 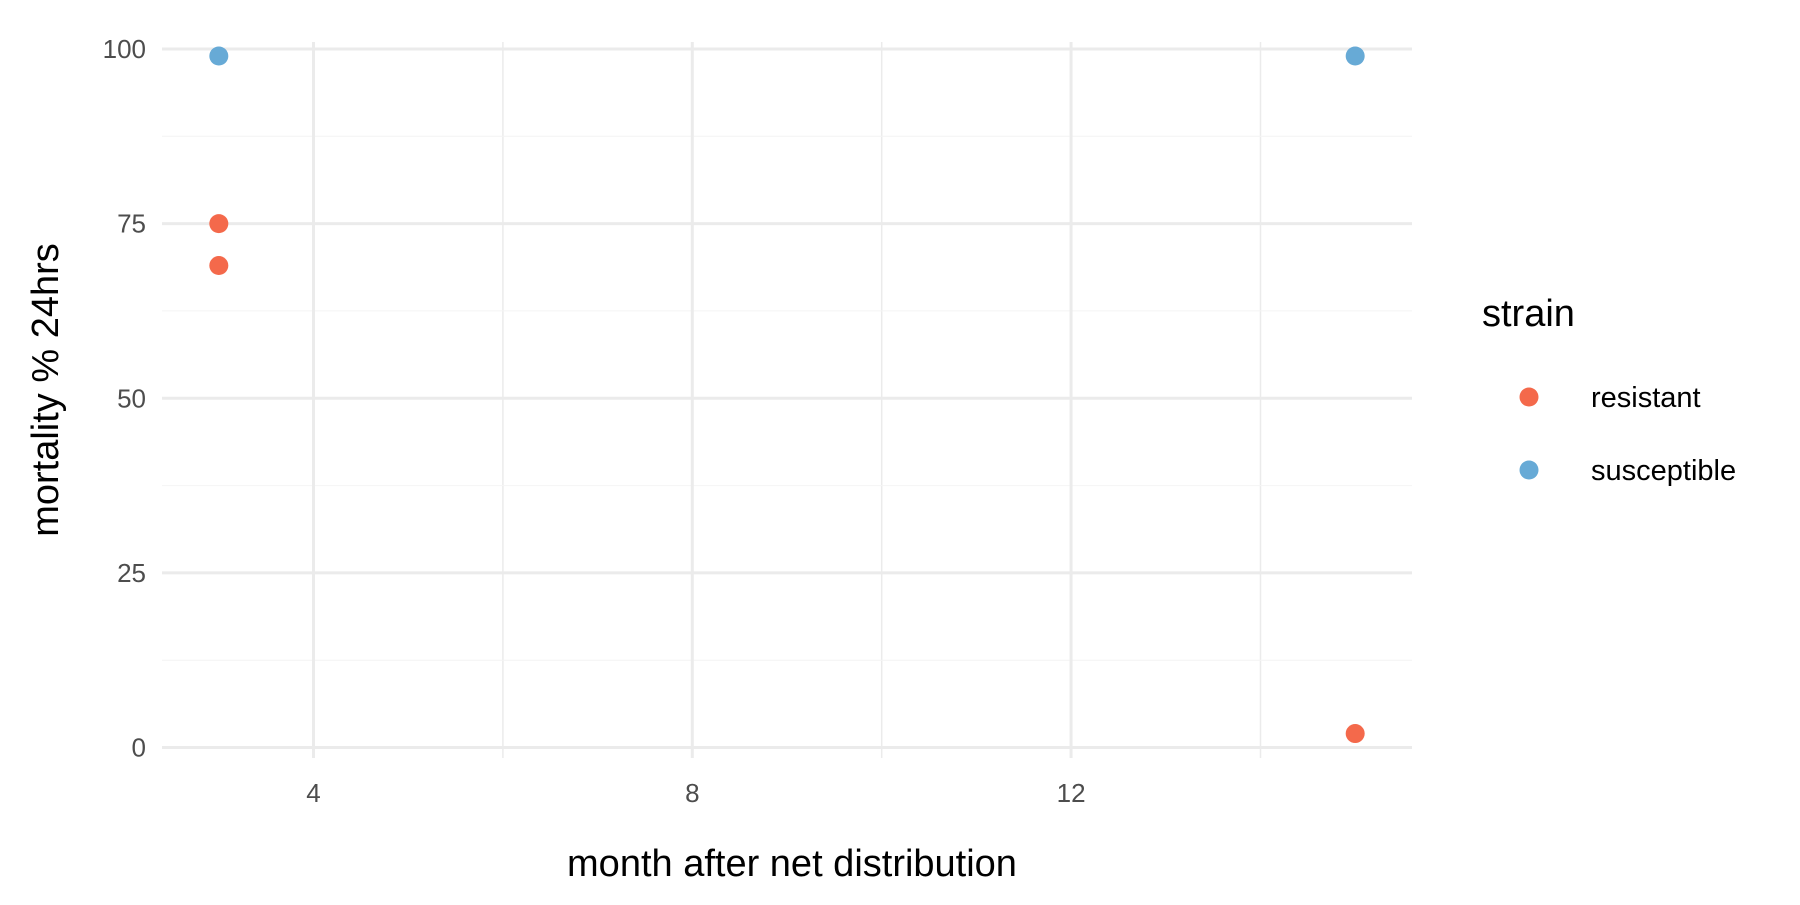 I want to click on legend-label-resistant: resistant, so click(x=1646, y=398).